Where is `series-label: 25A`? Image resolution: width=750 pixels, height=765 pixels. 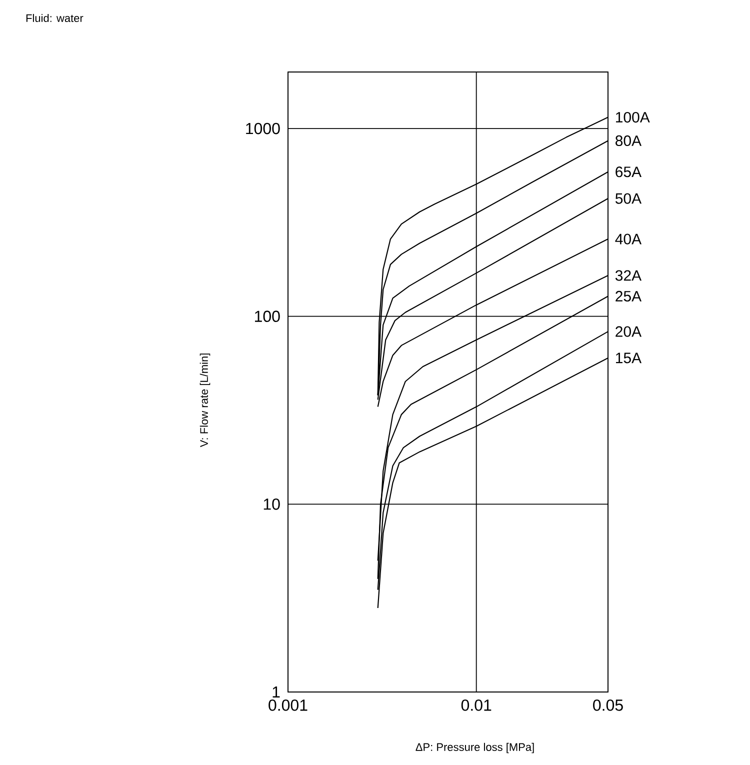
series-label: 25A is located at coordinates (629, 296).